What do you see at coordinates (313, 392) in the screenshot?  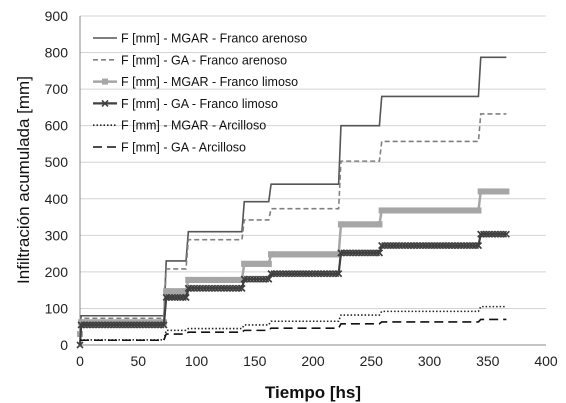 I see `x-axis-title: Tiempo [hs]` at bounding box center [313, 392].